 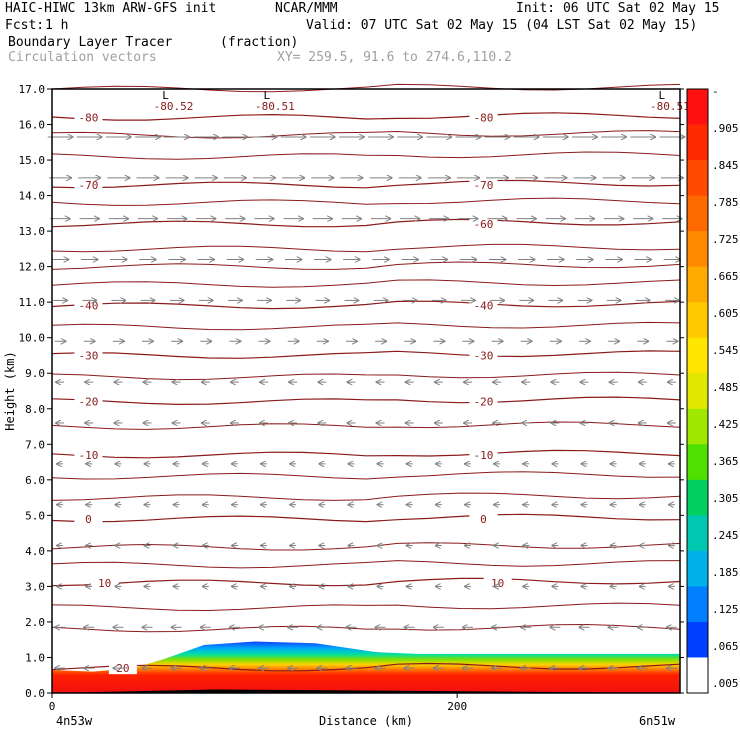 I want to click on org-label: NCAR/MMM, so click(x=306, y=8).